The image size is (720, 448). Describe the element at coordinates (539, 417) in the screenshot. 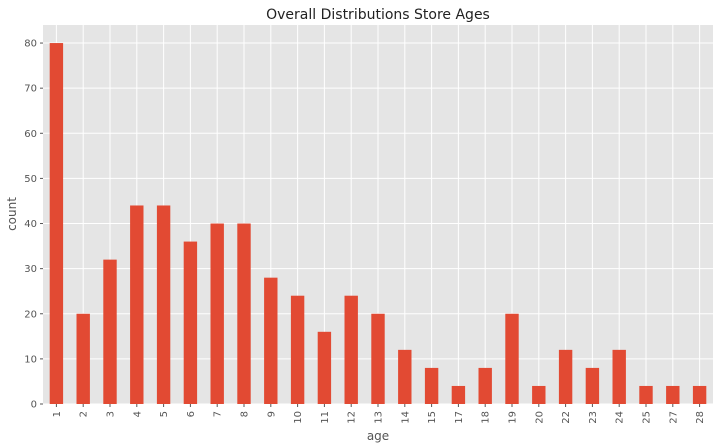

I see `x-tick-label: 20` at that location.